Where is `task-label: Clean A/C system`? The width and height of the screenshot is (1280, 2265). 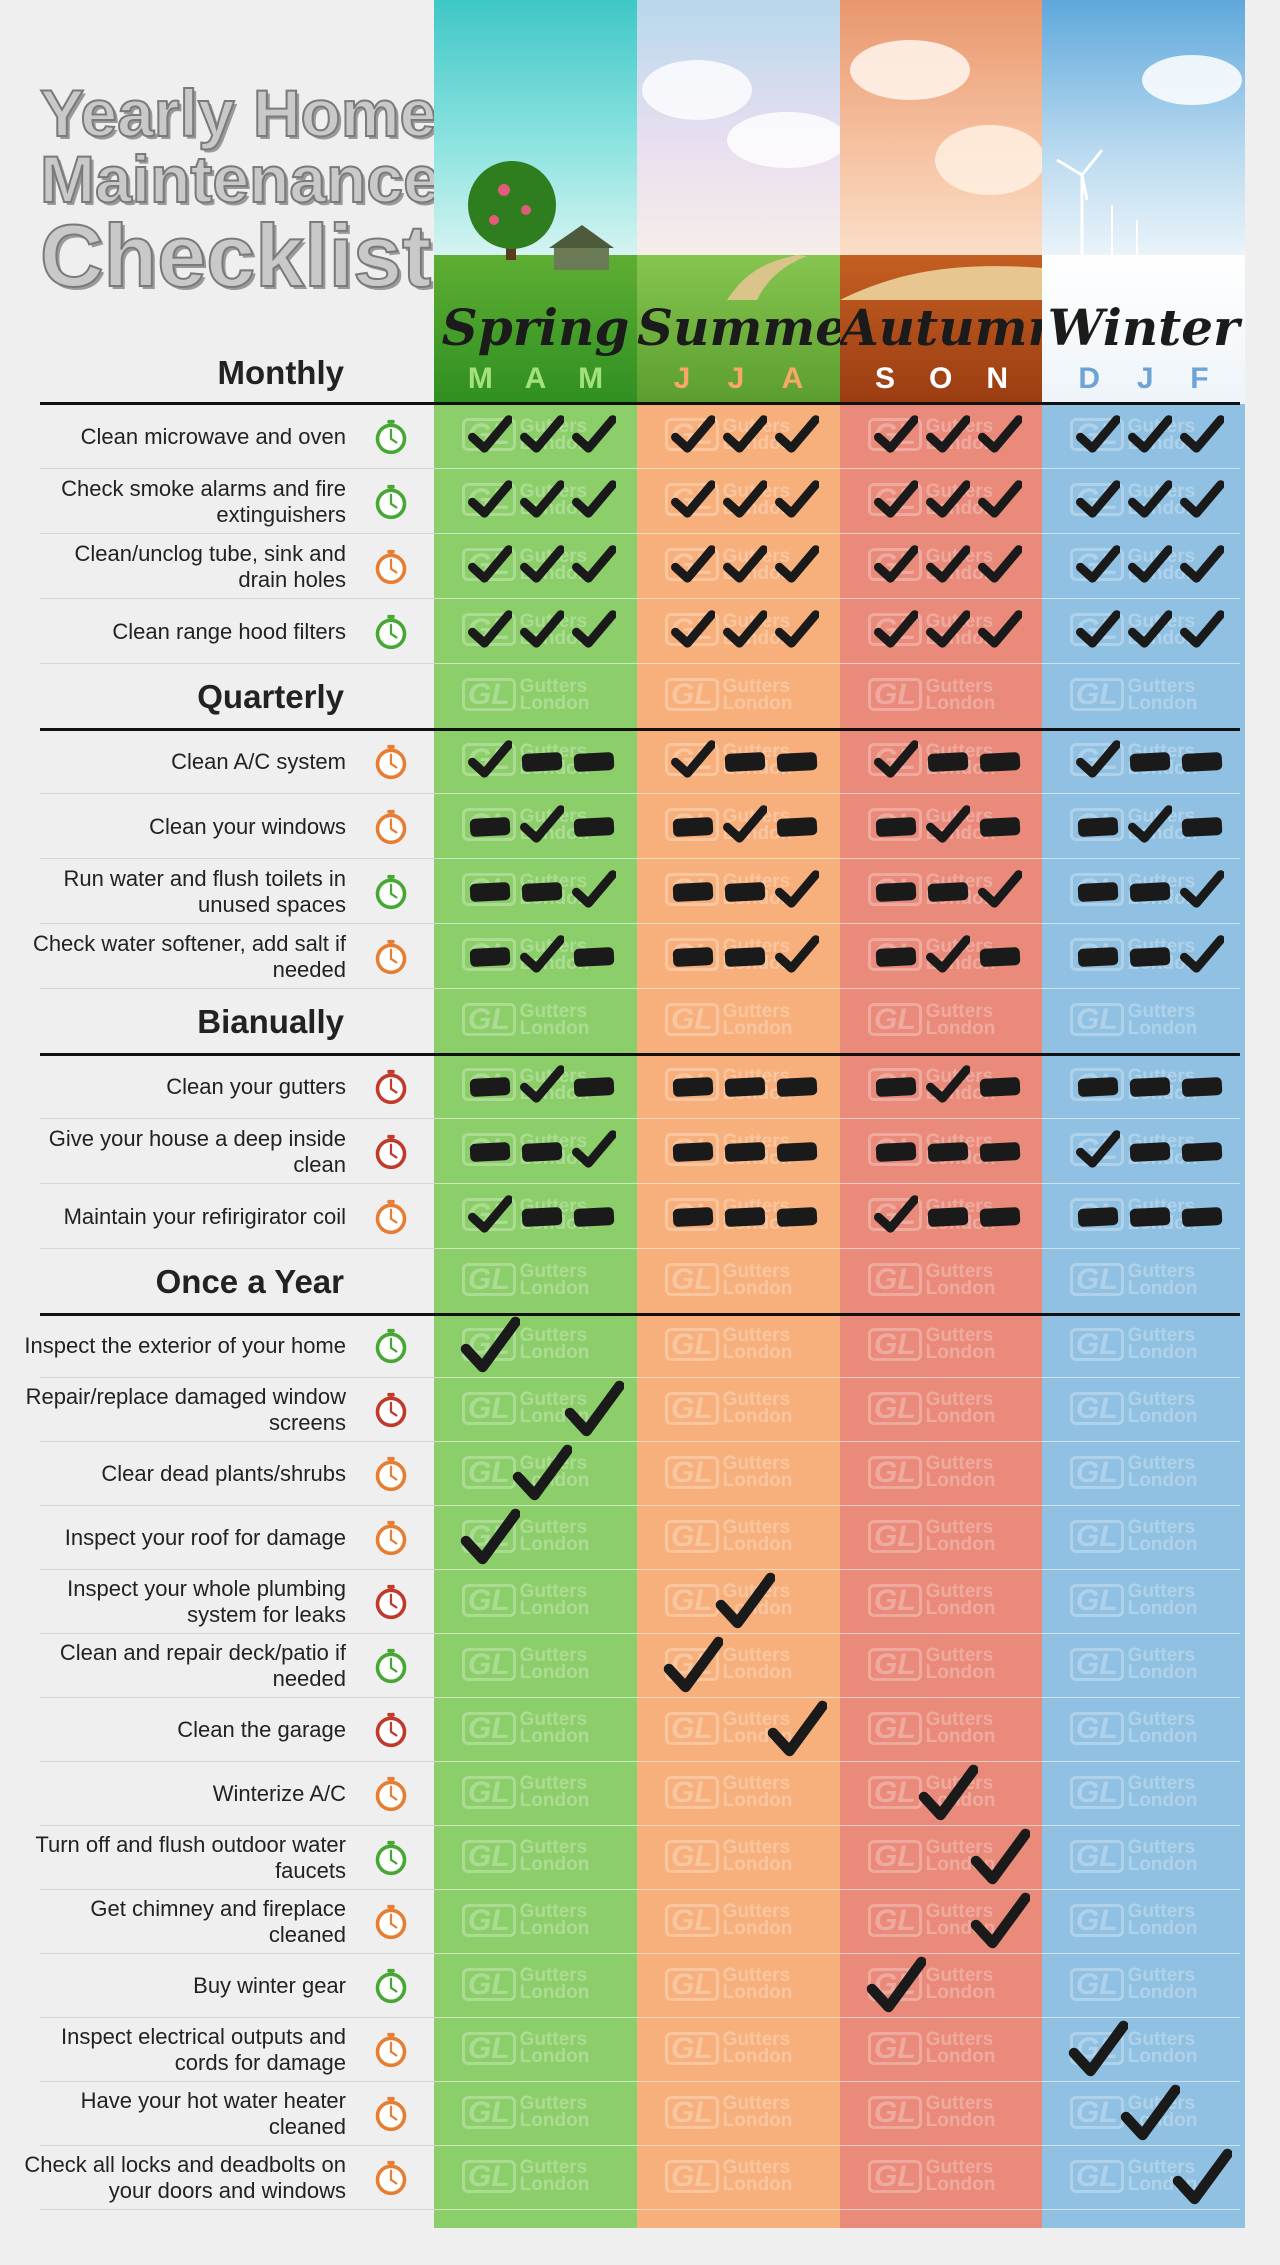
task-label: Clean A/C system is located at coordinates (258, 761).